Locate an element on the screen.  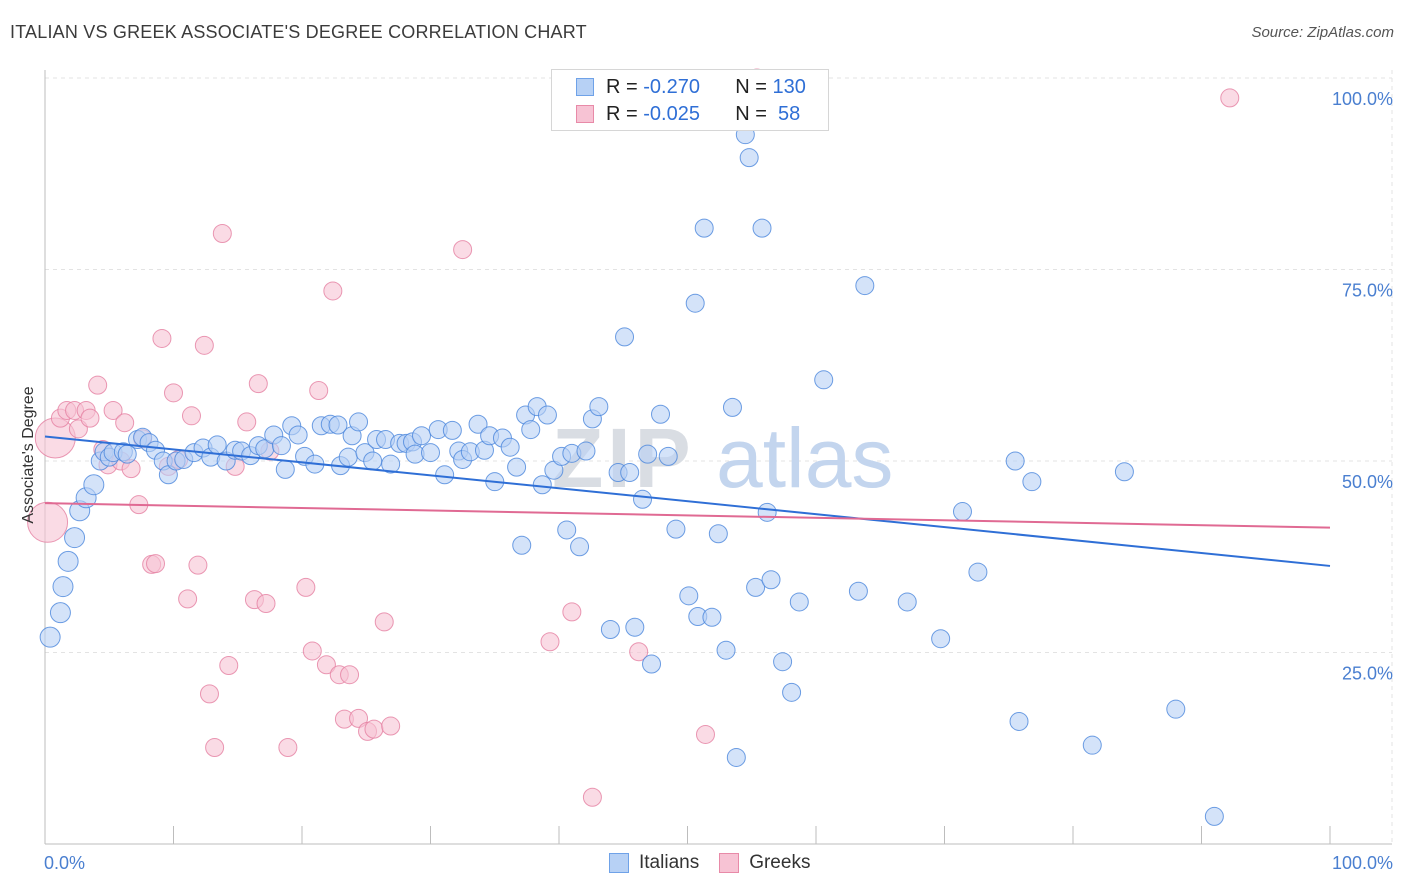
correlation-legend: R = -0.270 N = 130 R = -0.025 N = 58 is located at coordinates (690, 100).